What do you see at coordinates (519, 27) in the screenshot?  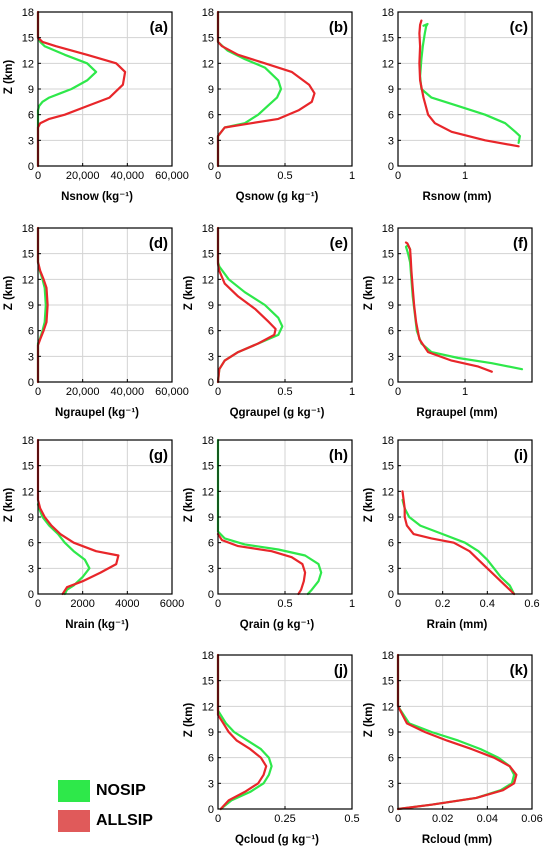 I see `panel-label: (c)` at bounding box center [519, 27].